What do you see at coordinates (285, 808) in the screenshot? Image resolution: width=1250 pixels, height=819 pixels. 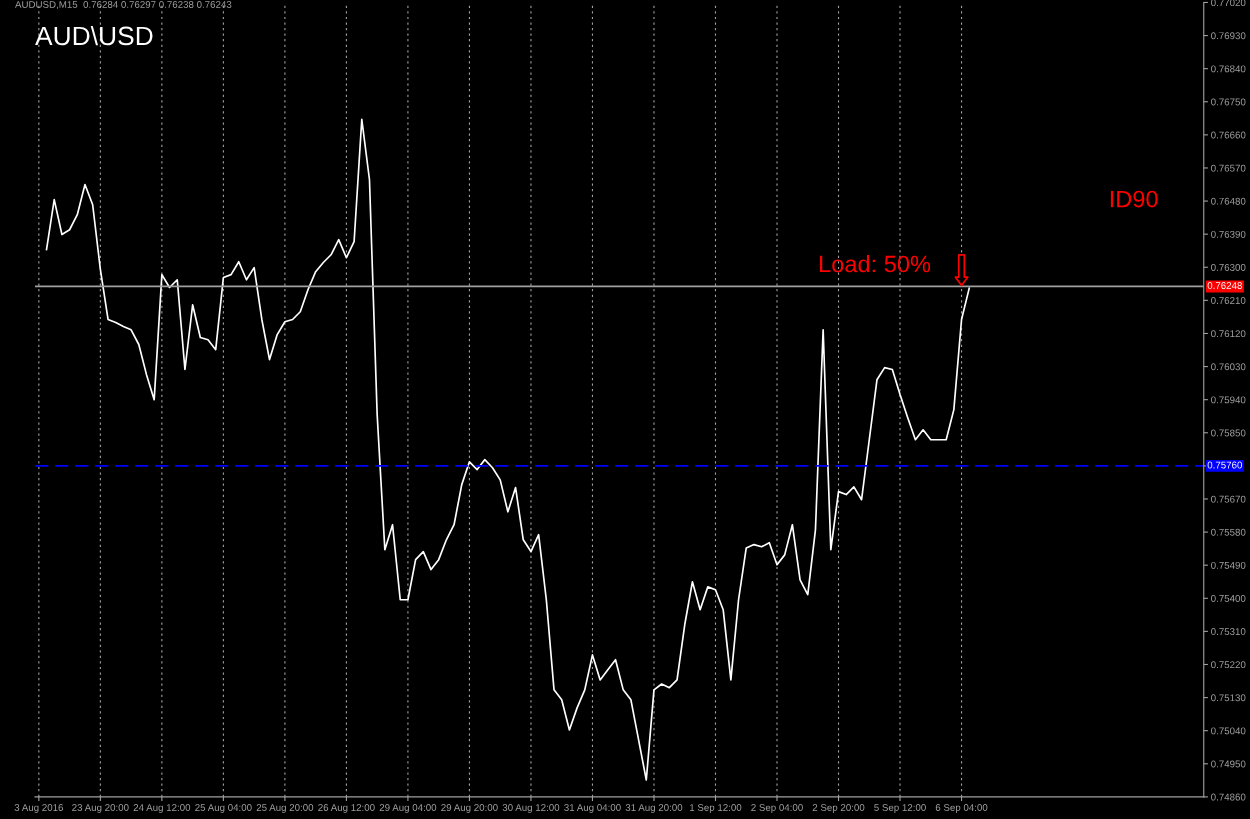 I see `x-tick-label: 25 Aug 20:00` at bounding box center [285, 808].